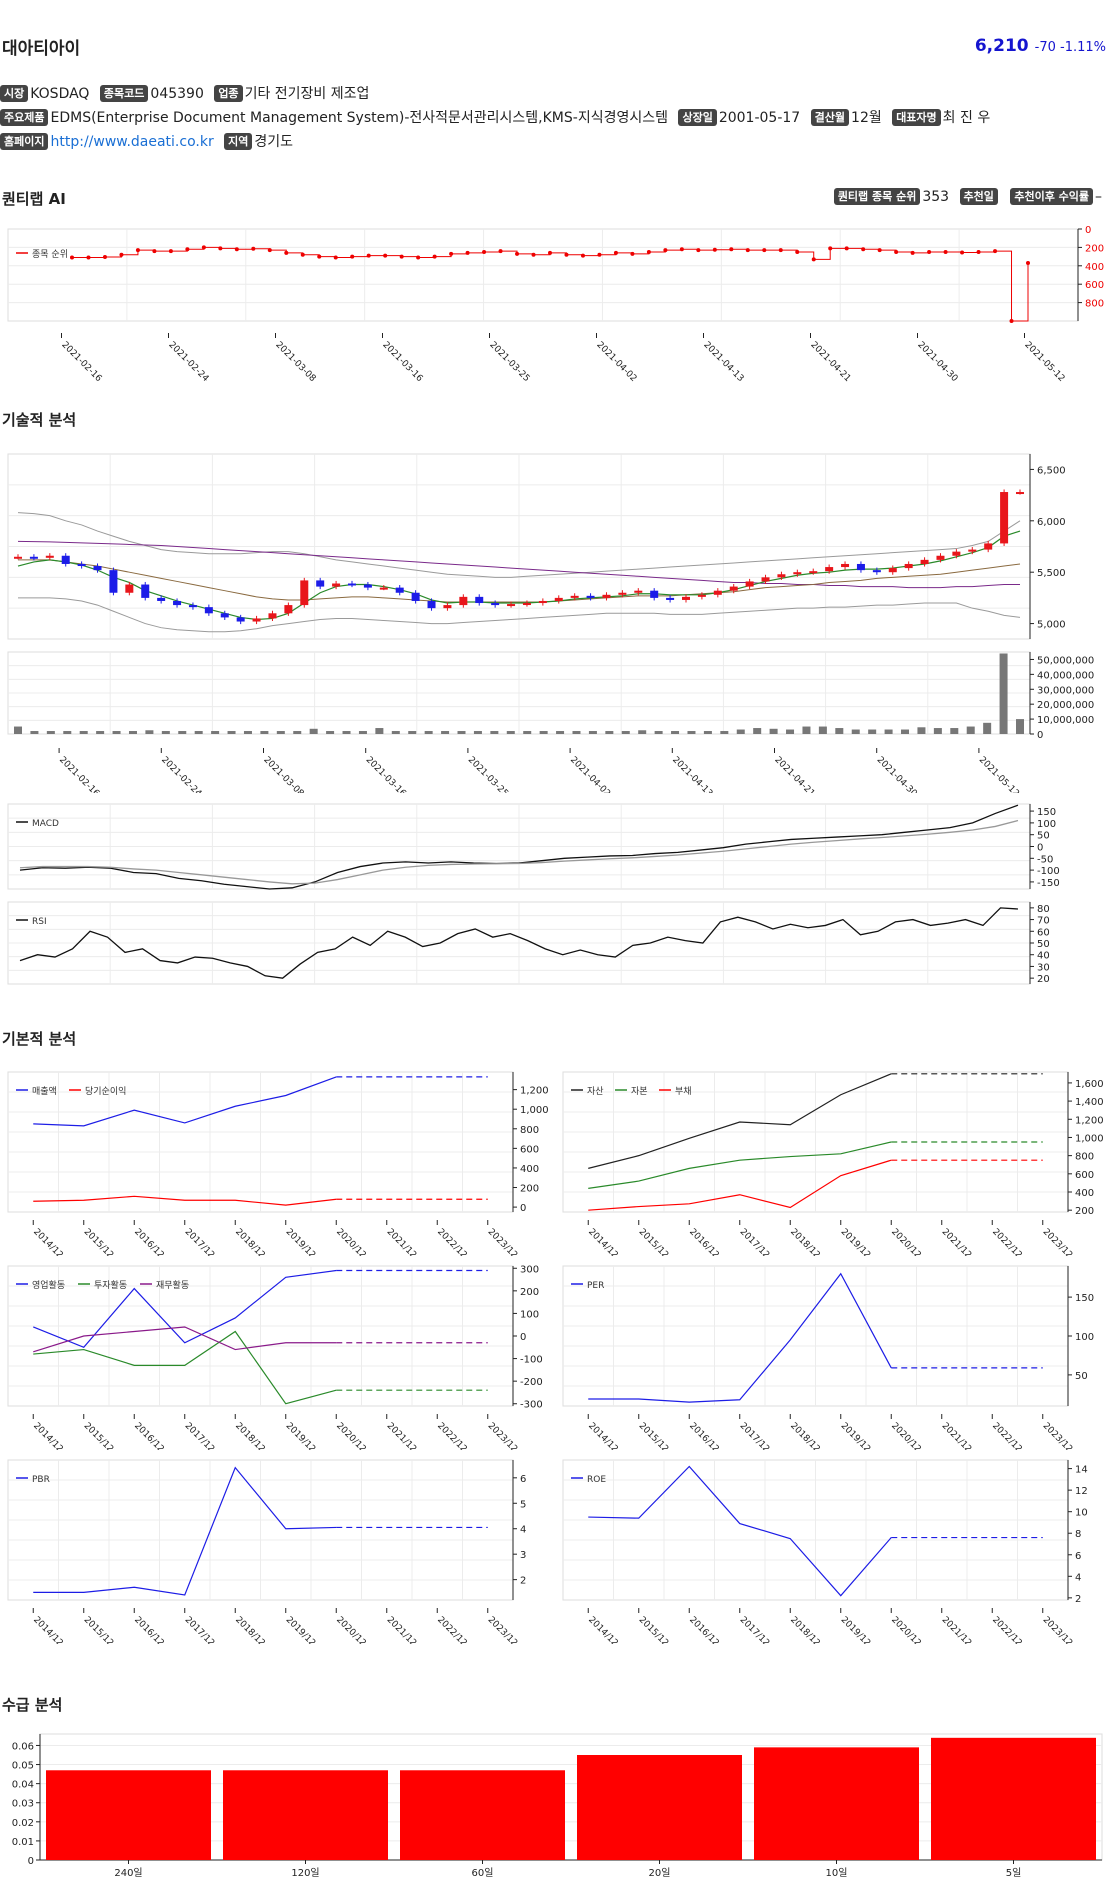  I want to click on y-tick-label: 70, so click(1043, 921).